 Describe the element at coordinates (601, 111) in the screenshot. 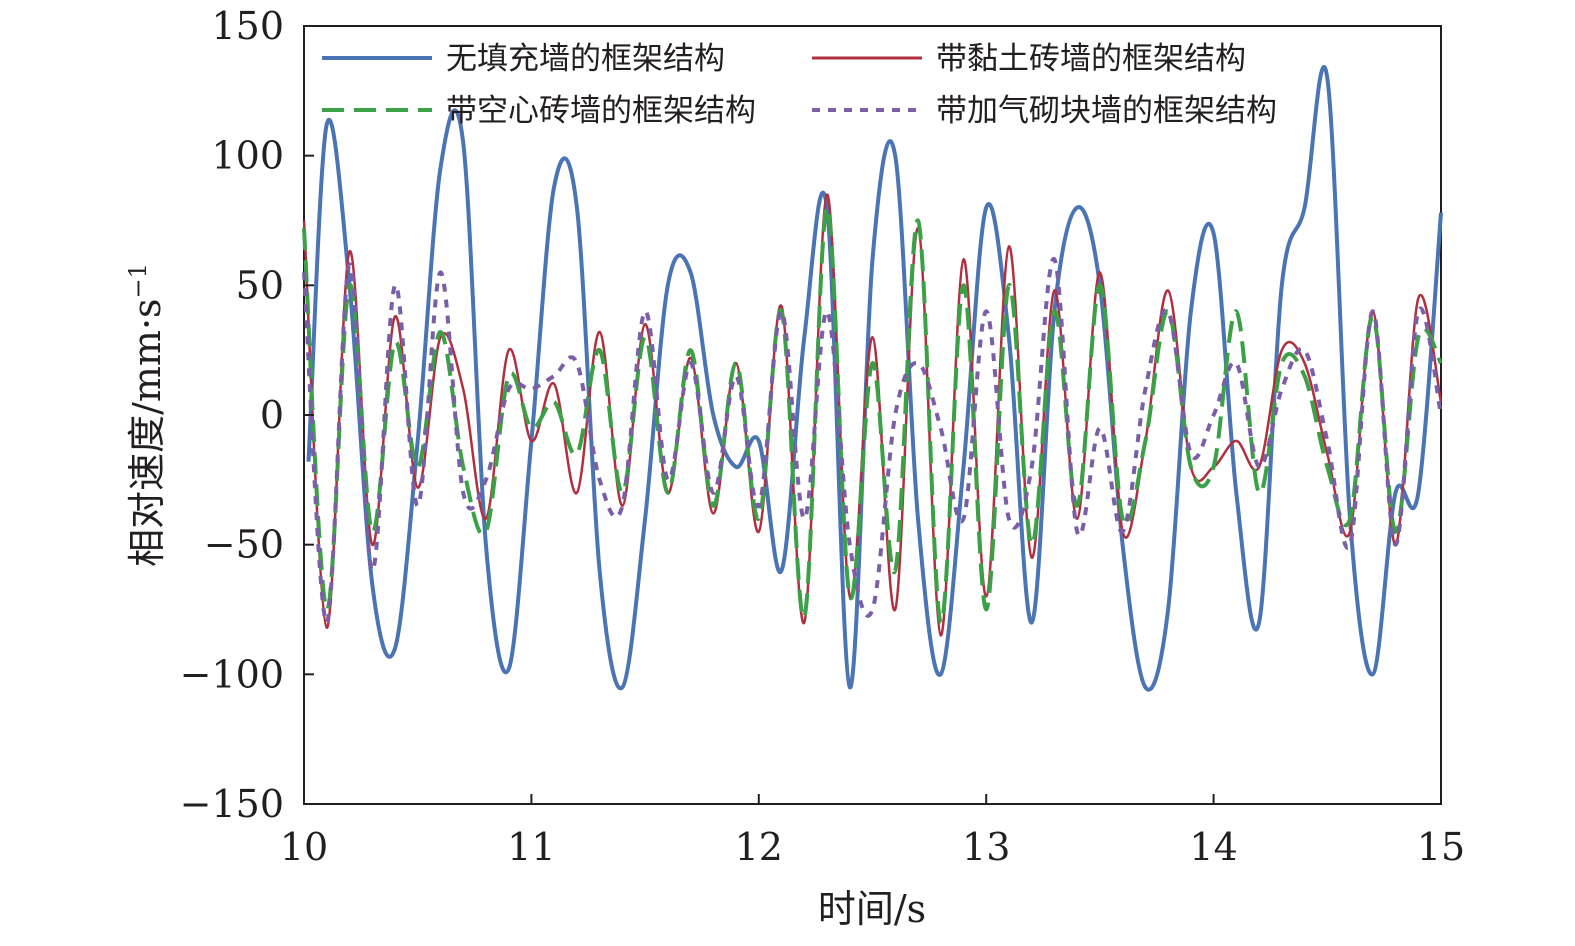

I see `legend-label-3: 带空心砖墙的框架结构` at that location.